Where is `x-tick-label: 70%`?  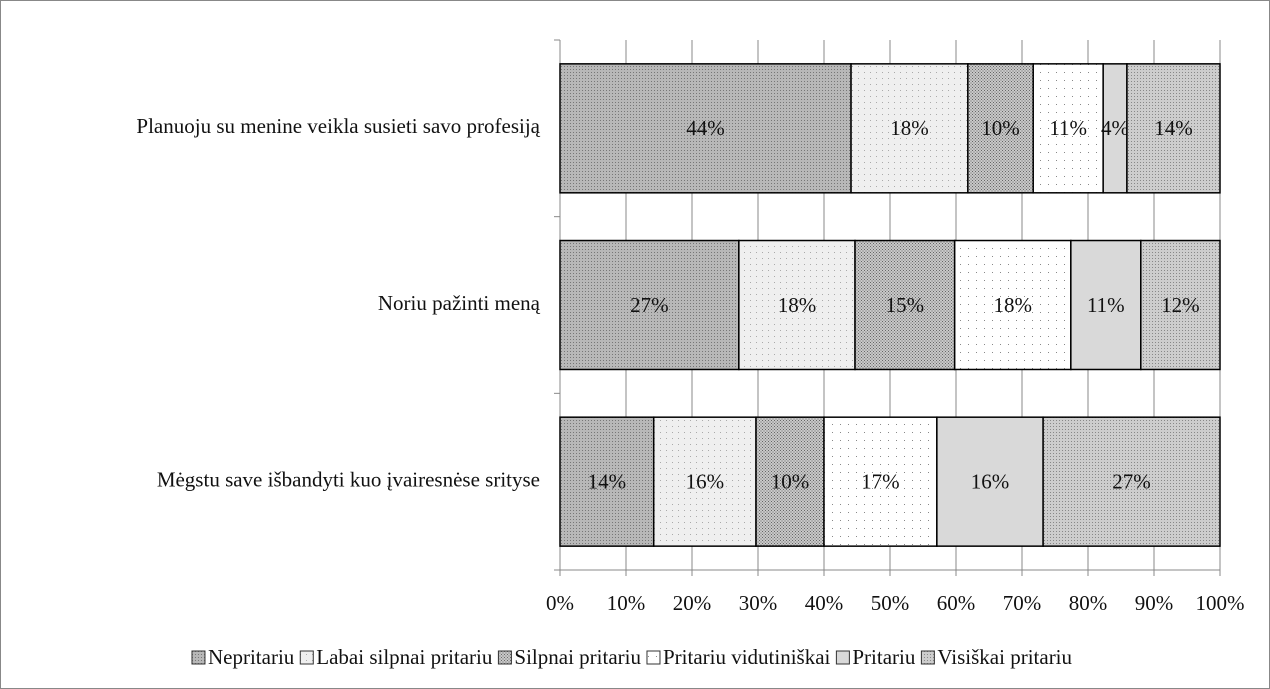 x-tick-label: 70% is located at coordinates (1022, 603).